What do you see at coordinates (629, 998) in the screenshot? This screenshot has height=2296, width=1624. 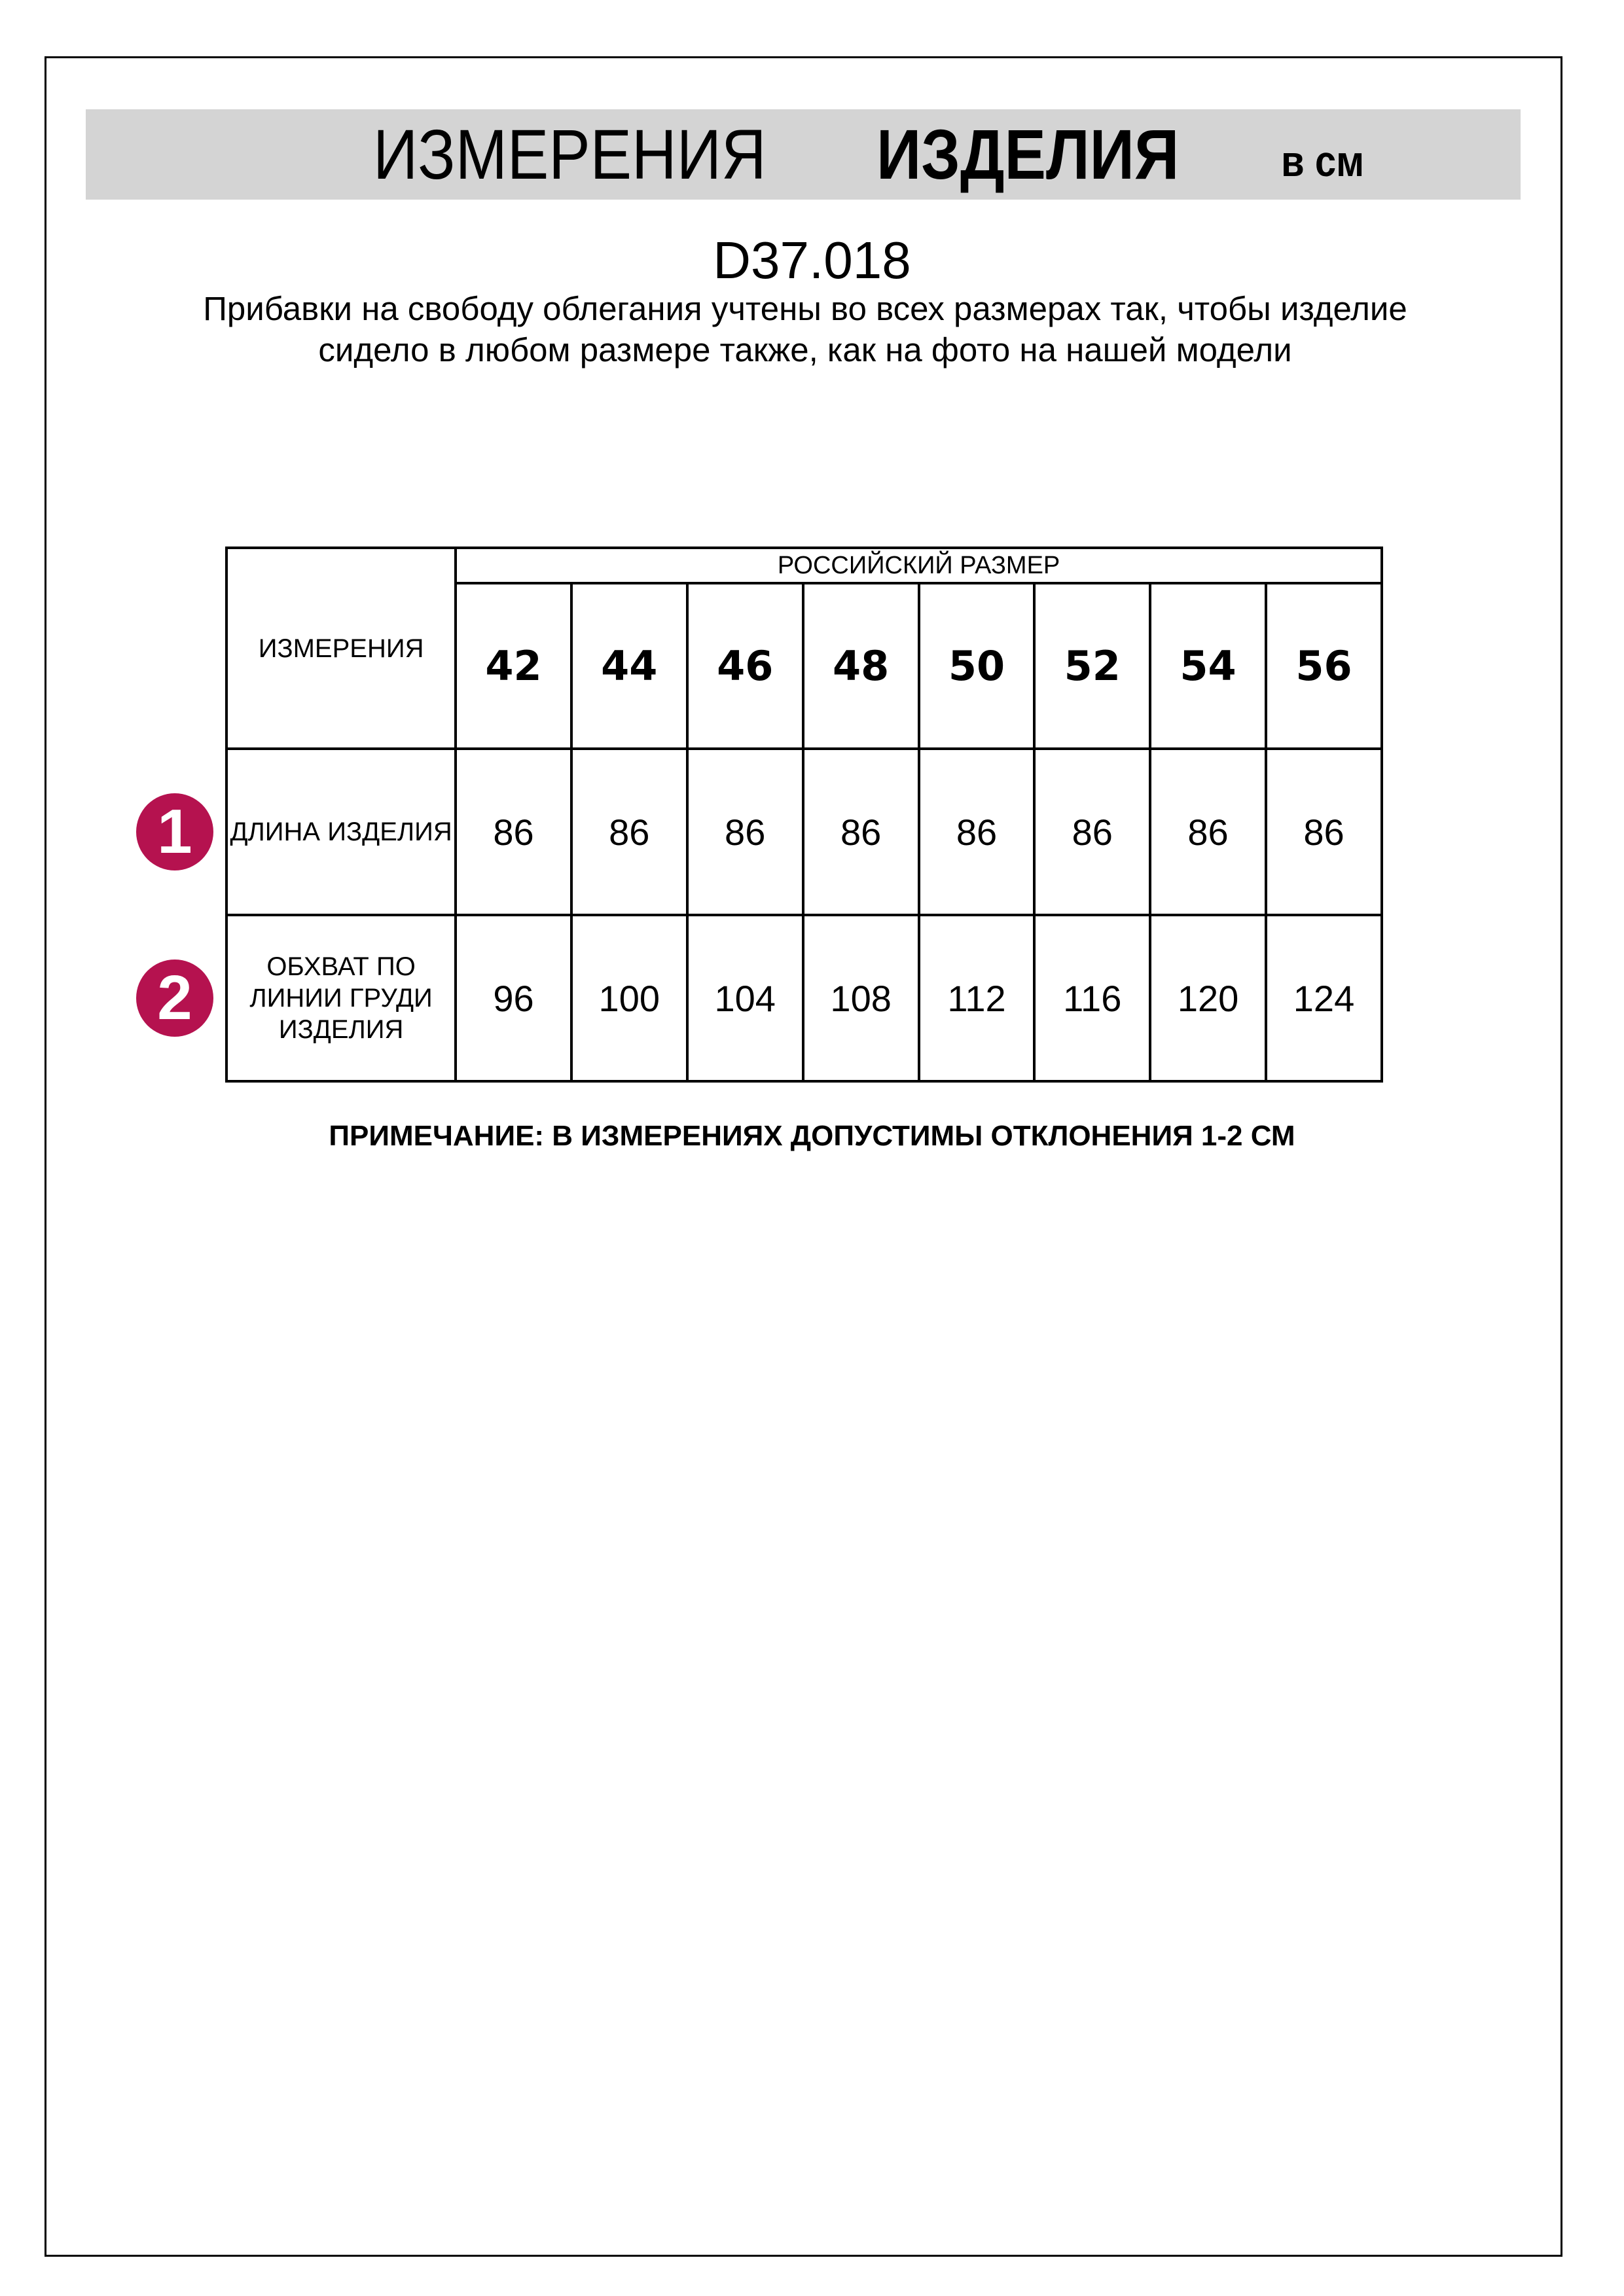 I see `value-cell: 100` at bounding box center [629, 998].